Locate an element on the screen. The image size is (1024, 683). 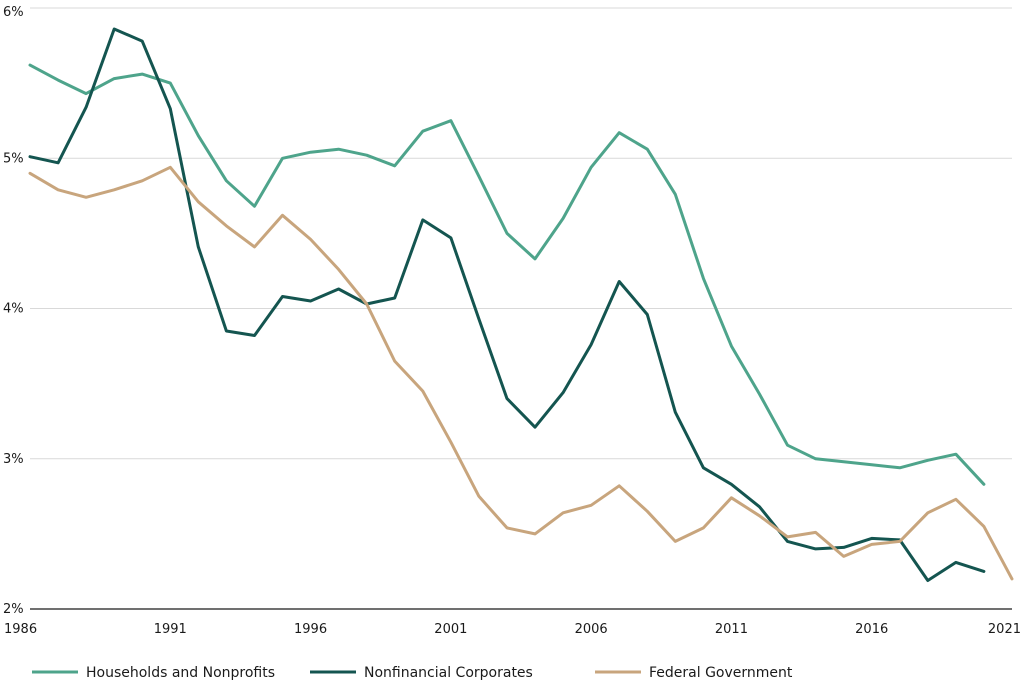
x-tick-label: 1991 is located at coordinates (170, 629).